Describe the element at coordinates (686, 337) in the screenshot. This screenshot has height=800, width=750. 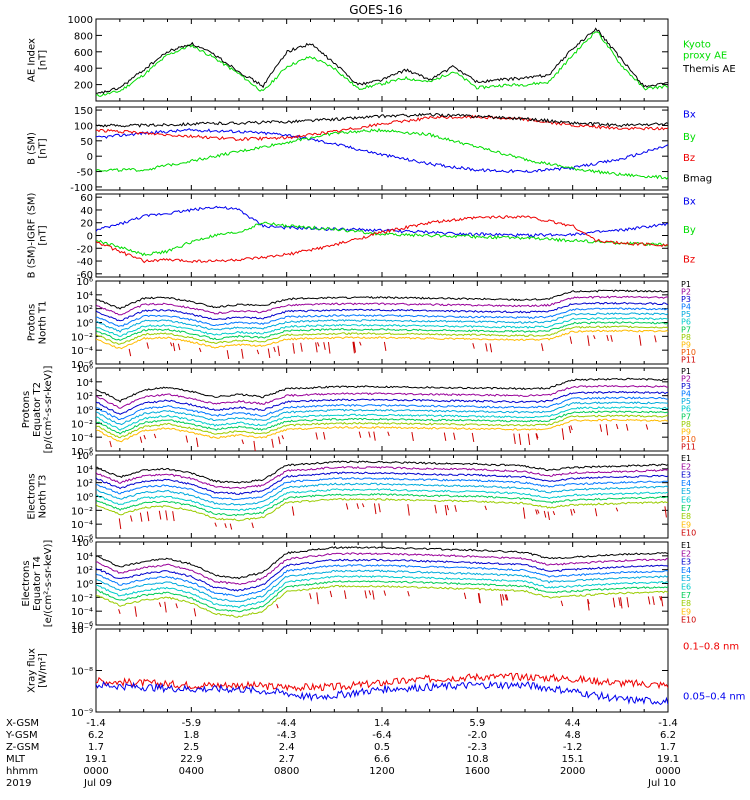
I see `channel-label-p8: P8` at that location.